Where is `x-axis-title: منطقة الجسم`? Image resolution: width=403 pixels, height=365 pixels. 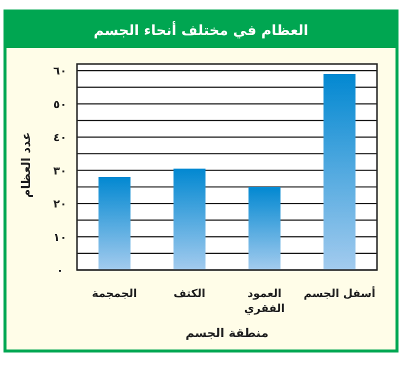 x-axis-title: منطقة الجسم is located at coordinates (227, 333).